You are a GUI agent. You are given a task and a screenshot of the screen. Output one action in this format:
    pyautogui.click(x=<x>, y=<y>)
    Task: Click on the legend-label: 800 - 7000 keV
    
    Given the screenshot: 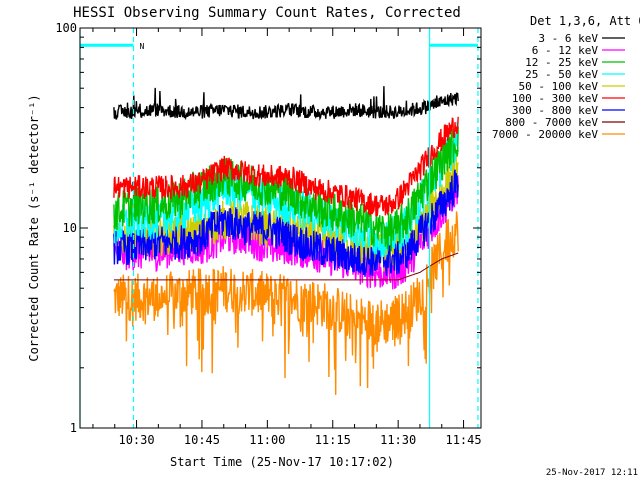 What is the action you would take?
    pyautogui.click(x=551, y=122)
    